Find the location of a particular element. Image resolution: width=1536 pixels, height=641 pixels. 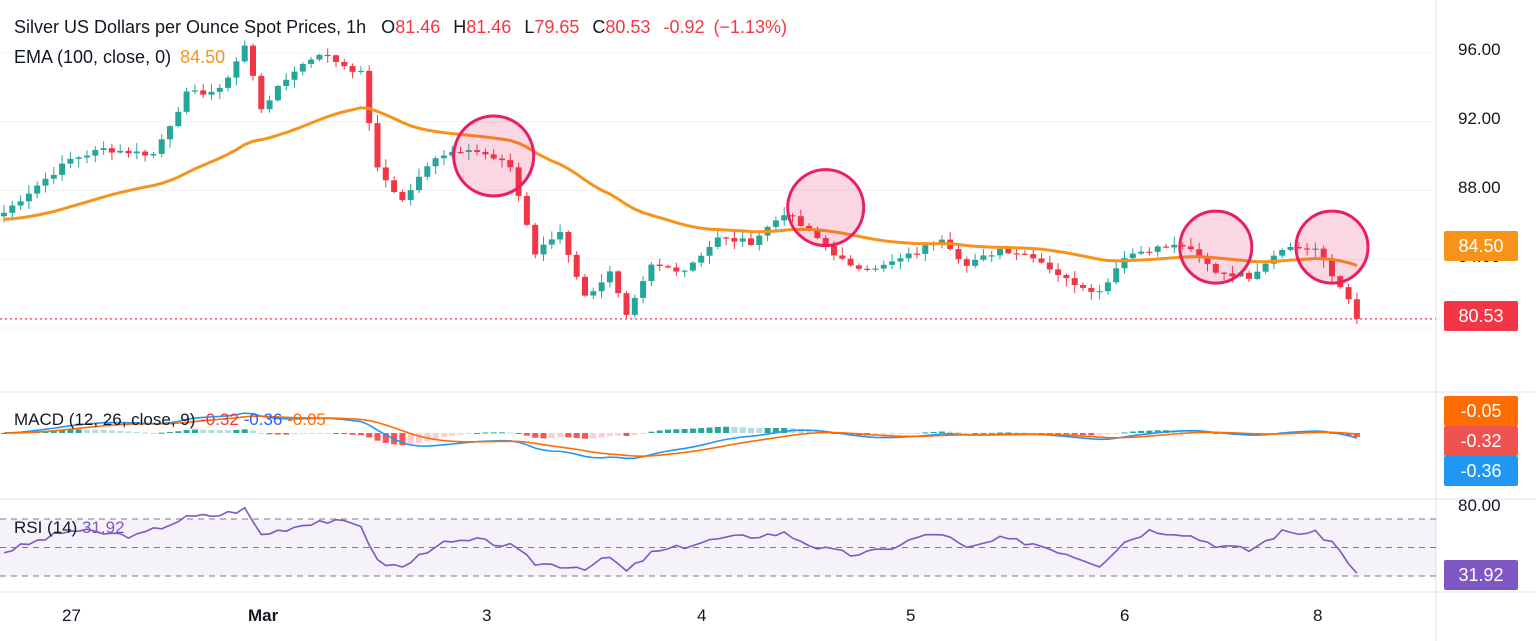

close-price-badge: 80.53 is located at coordinates (1481, 316).